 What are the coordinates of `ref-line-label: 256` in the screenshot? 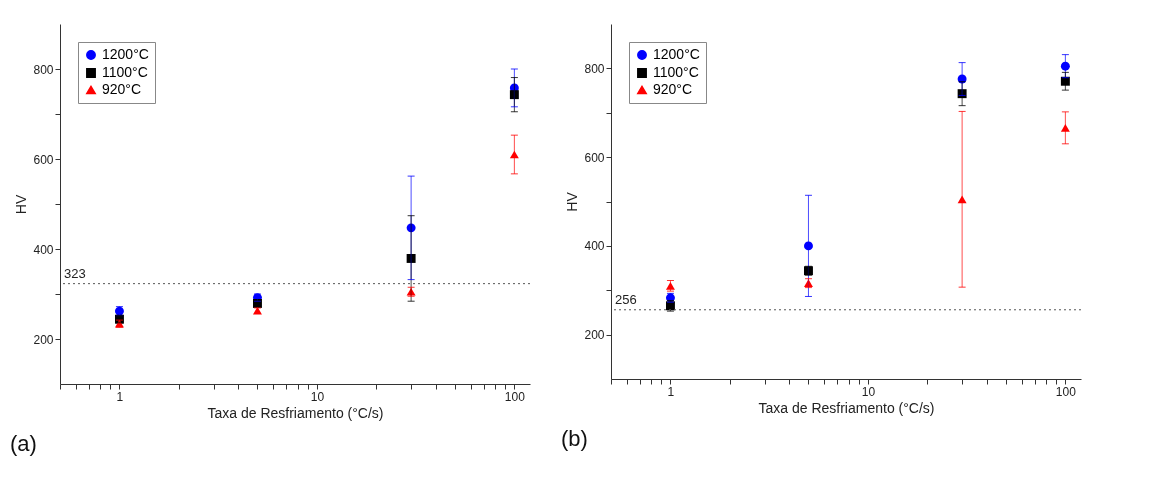 It's located at (626, 299).